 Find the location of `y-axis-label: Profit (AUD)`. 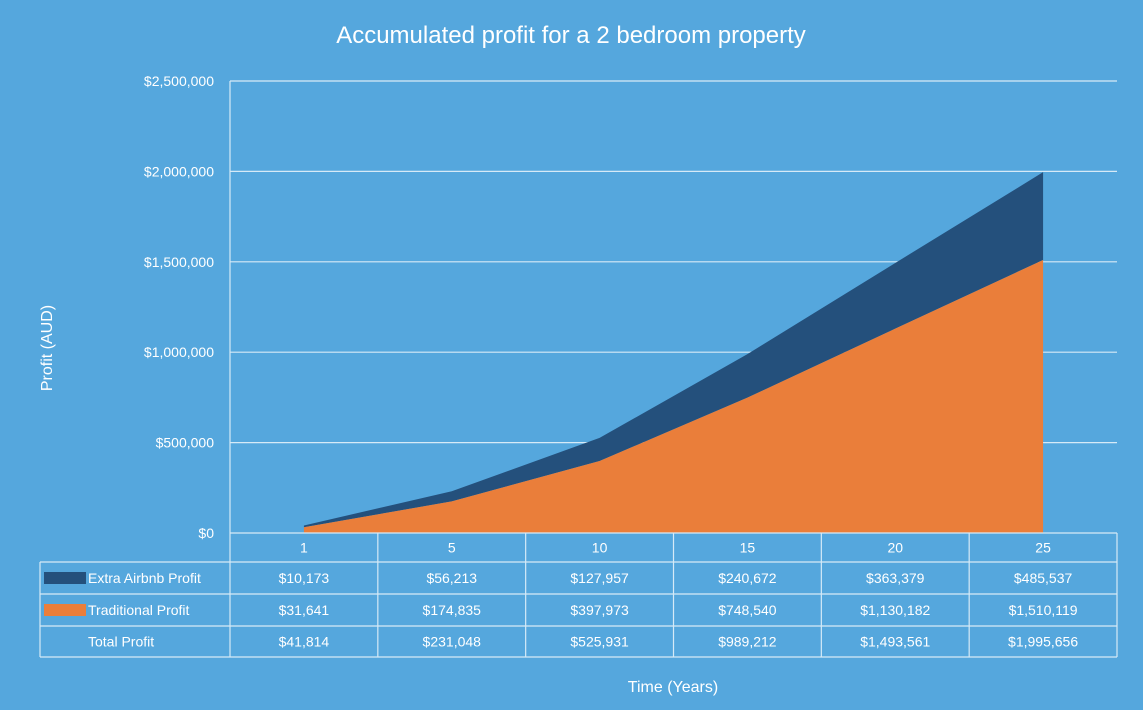

y-axis-label: Profit (AUD) is located at coordinates (47, 348).